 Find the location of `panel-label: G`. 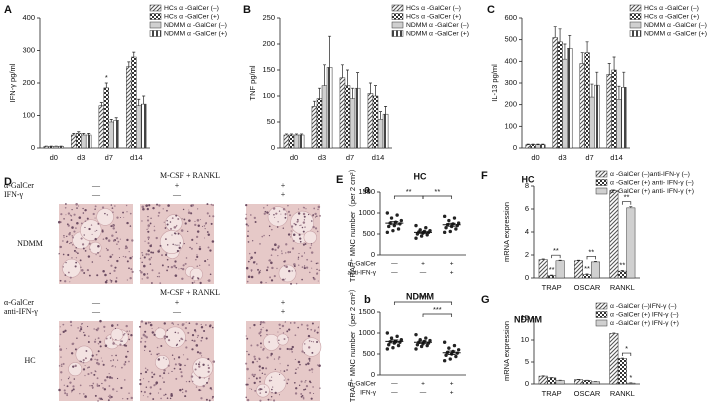

panel-label: G is located at coordinates (485, 300).